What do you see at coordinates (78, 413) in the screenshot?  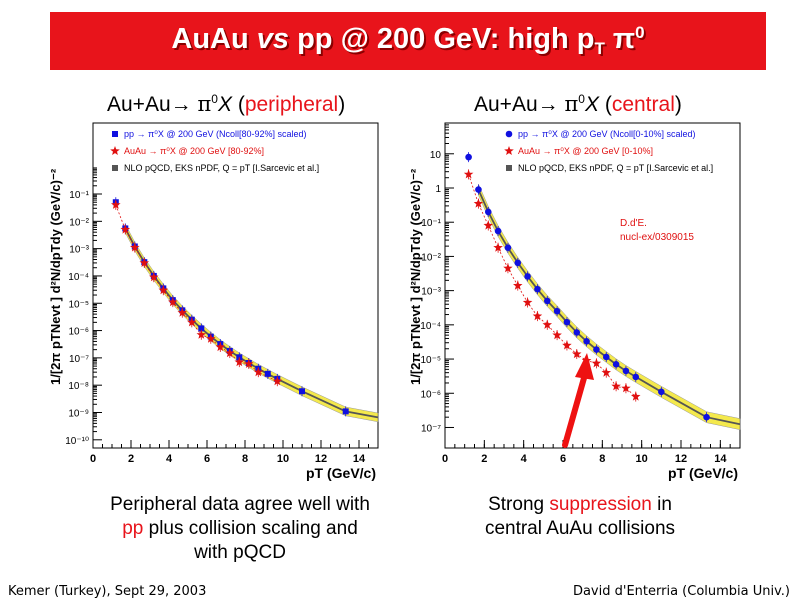 I see `y-tick-label: 10⁻⁹` at bounding box center [78, 413].